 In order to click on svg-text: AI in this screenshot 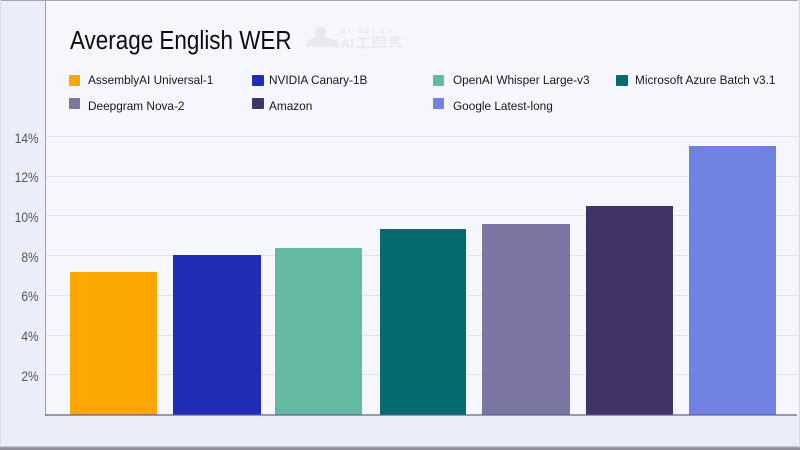, I will do `click(348, 44)`.